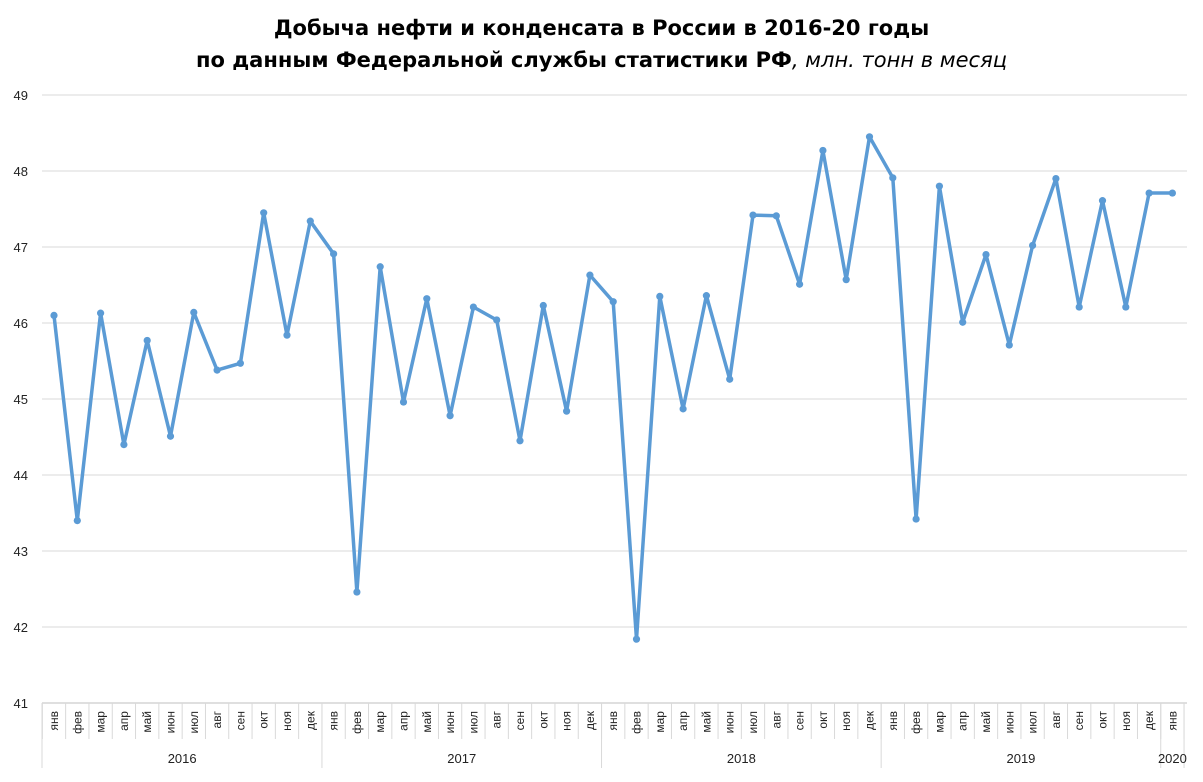 This screenshot has width=1203, height=782. I want to click on y-tick-label: 45, so click(21, 399).